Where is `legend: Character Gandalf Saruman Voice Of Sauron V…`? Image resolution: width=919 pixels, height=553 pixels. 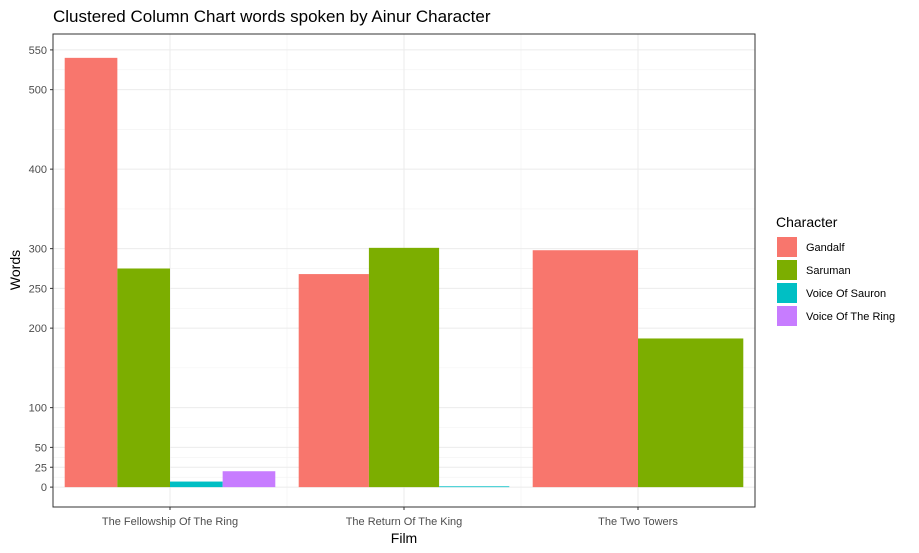 legend: Character Gandalf Saruman Voice Of Sauron V… is located at coordinates (835, 270).